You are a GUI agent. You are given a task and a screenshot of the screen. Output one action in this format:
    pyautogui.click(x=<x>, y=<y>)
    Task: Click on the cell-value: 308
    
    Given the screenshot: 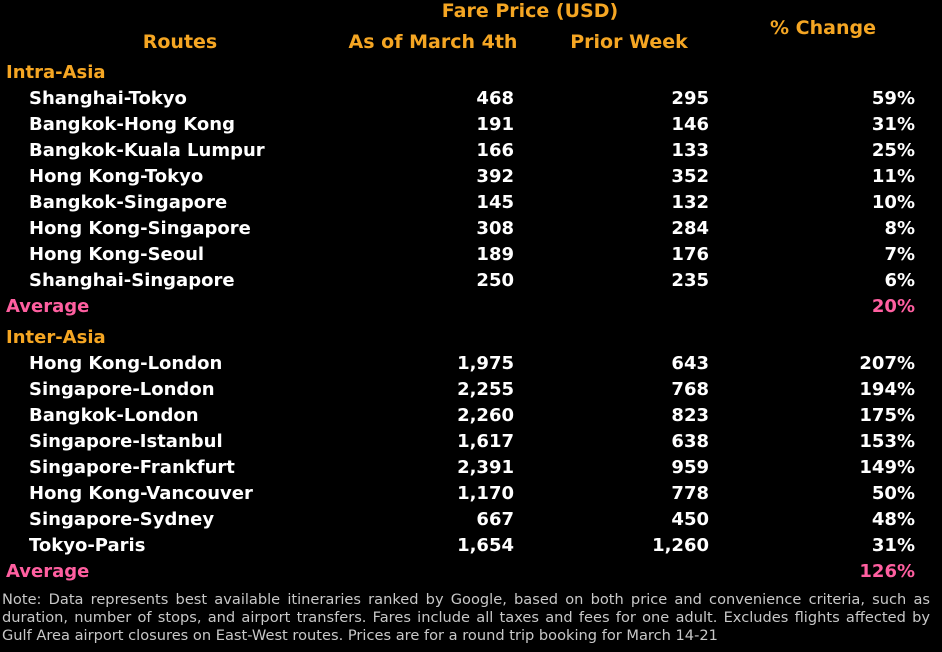 What is the action you would take?
    pyautogui.click(x=495, y=228)
    